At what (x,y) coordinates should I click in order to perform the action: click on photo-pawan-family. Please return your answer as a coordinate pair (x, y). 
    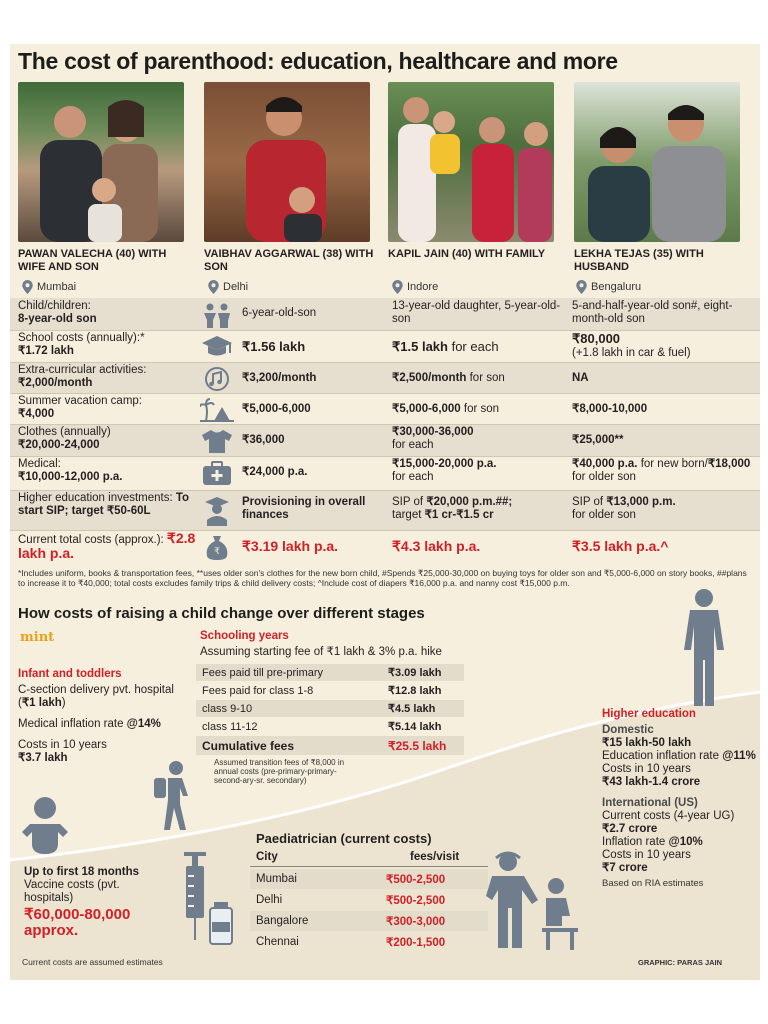
    Looking at the image, I should click on (101, 162).